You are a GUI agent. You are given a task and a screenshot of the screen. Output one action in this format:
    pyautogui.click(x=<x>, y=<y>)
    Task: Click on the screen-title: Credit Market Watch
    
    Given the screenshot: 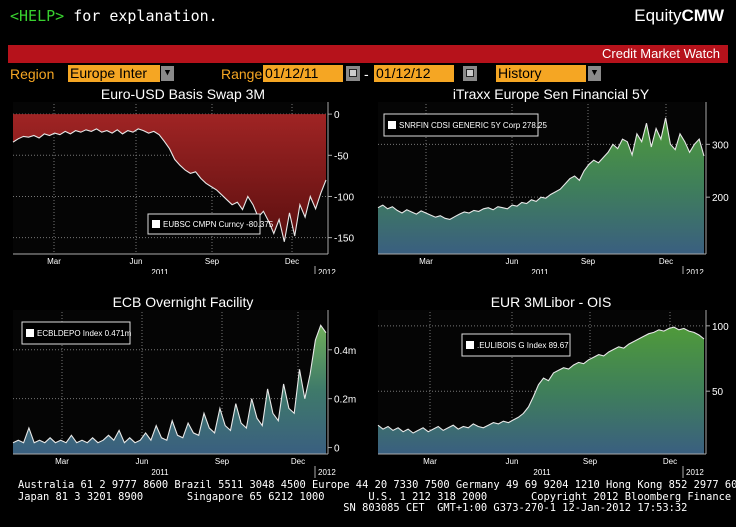 What is the action you would take?
    pyautogui.click(x=661, y=53)
    